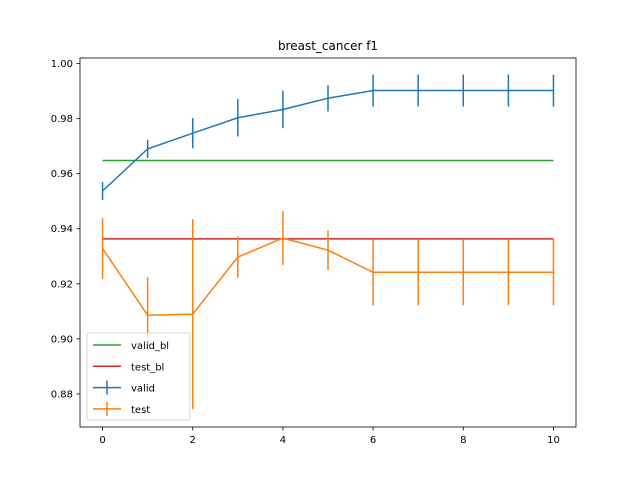  I want to click on x-tick-label: 2, so click(193, 440).